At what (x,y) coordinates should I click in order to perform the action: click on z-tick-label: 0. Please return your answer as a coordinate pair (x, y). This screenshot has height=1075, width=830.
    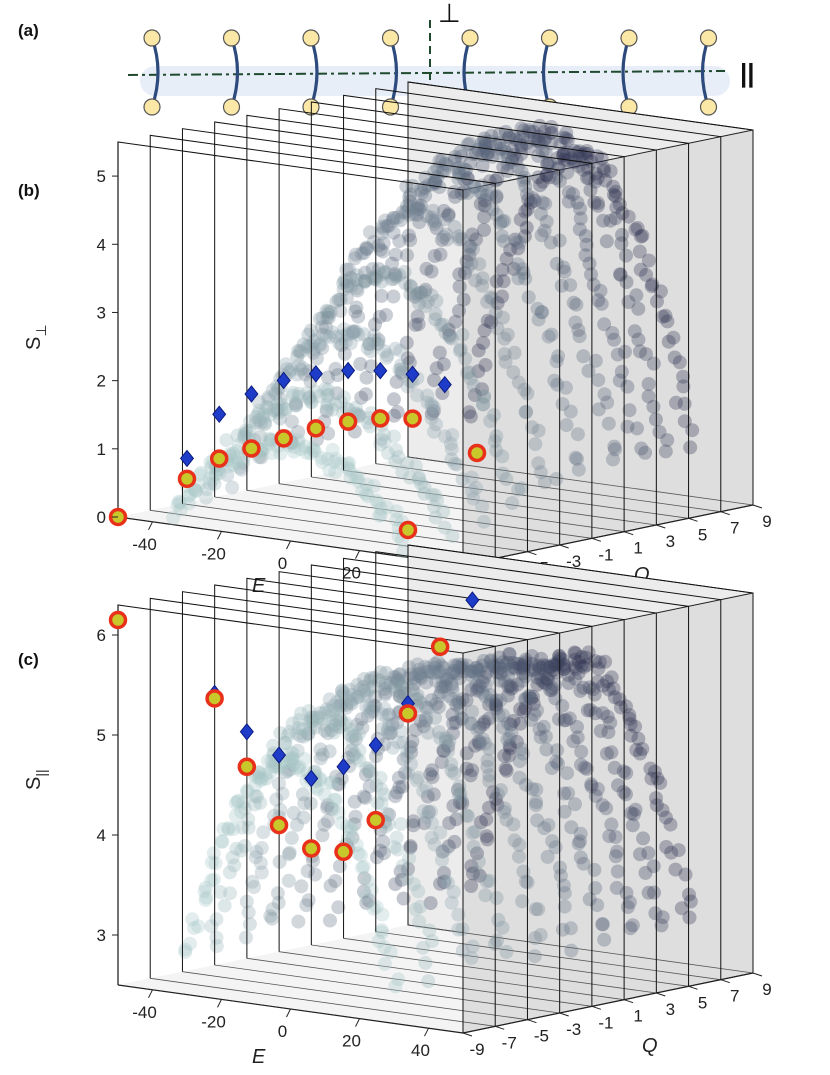
    Looking at the image, I should click on (101, 517).